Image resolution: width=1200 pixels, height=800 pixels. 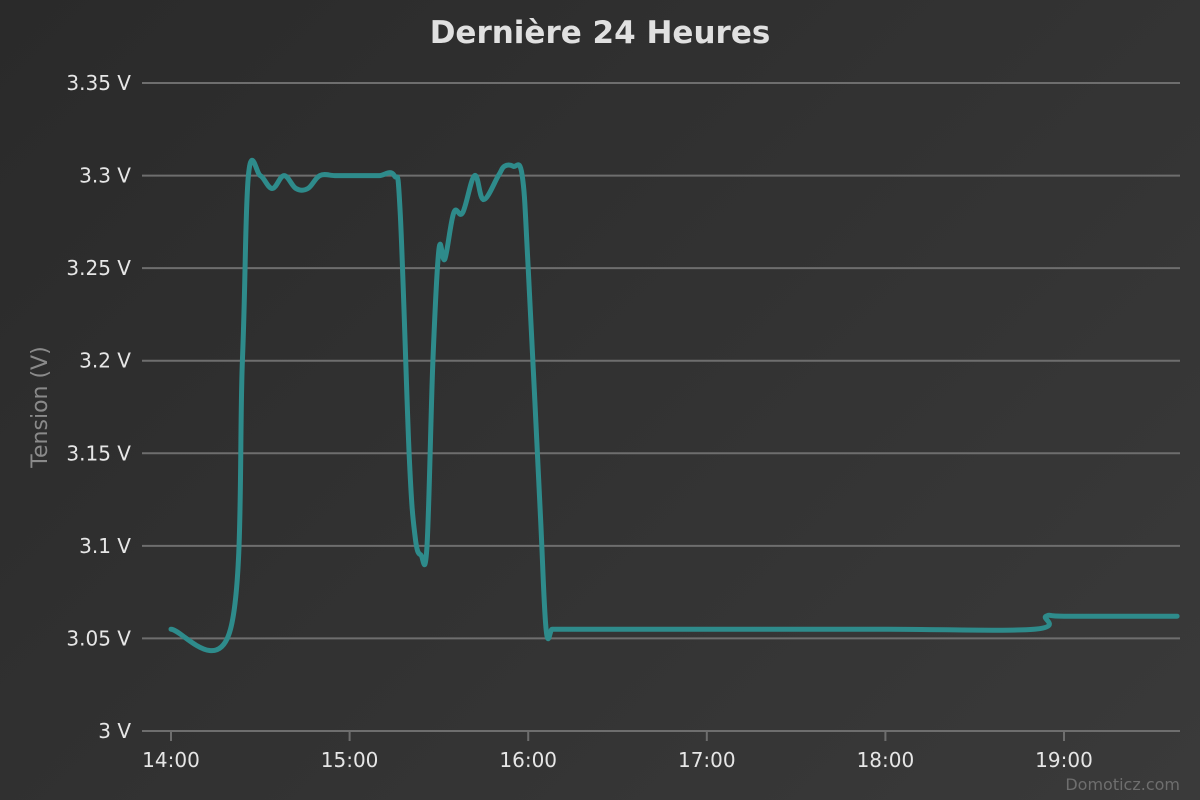 I want to click on x-tick-label: 14:00, so click(x=171, y=760).